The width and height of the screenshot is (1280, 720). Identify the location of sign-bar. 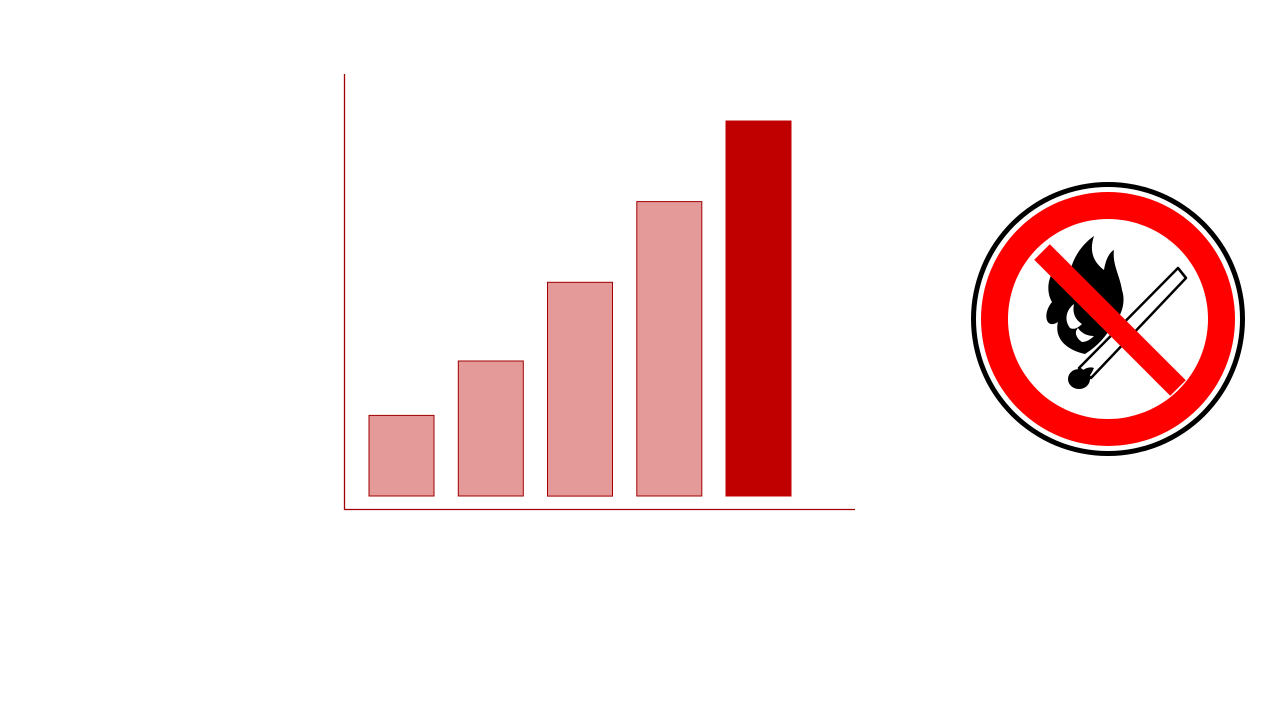
(1110, 320).